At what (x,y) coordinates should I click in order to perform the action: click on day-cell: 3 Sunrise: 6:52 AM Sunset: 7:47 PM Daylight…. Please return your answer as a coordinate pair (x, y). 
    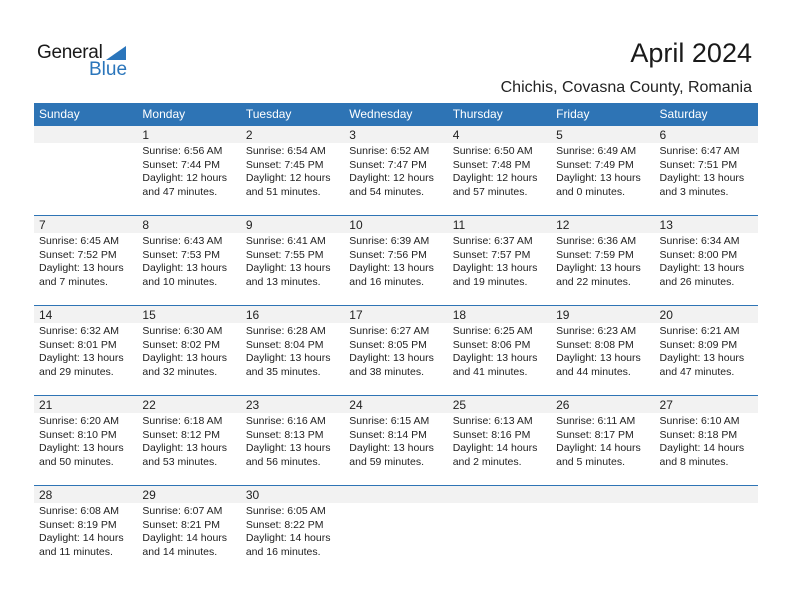
    Looking at the image, I should click on (396, 170).